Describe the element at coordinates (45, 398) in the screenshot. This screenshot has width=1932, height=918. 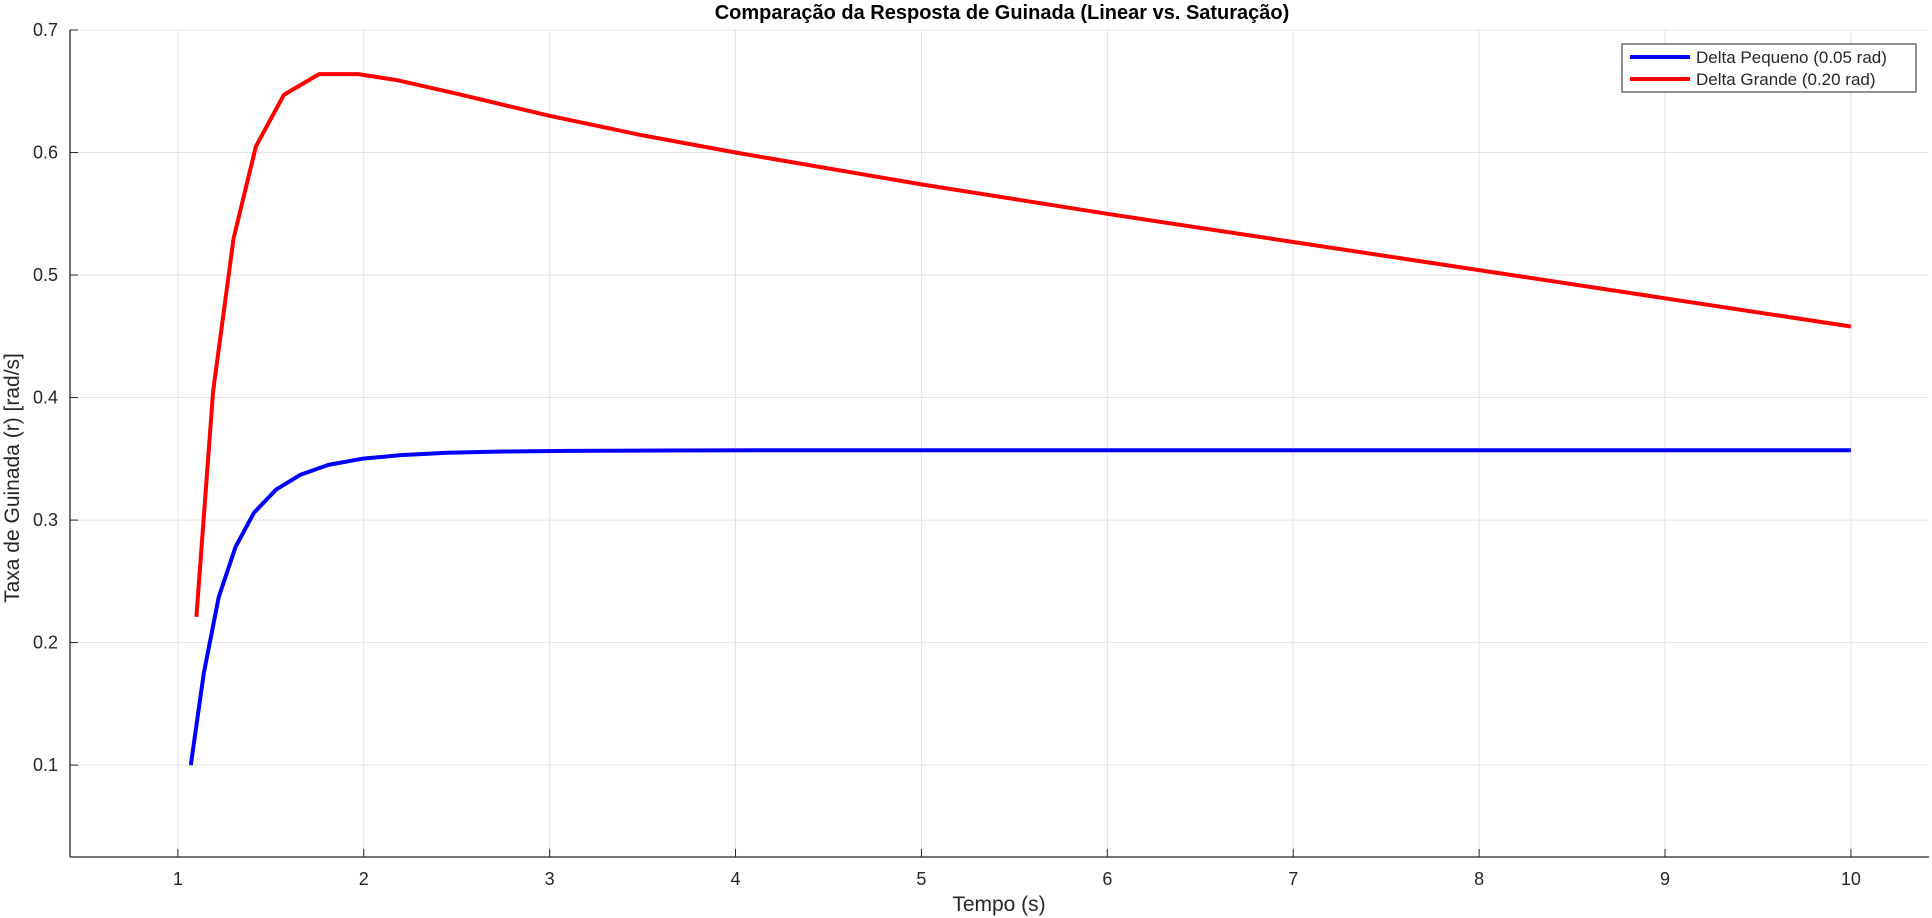
I see `y-tick-label: 0.4` at that location.